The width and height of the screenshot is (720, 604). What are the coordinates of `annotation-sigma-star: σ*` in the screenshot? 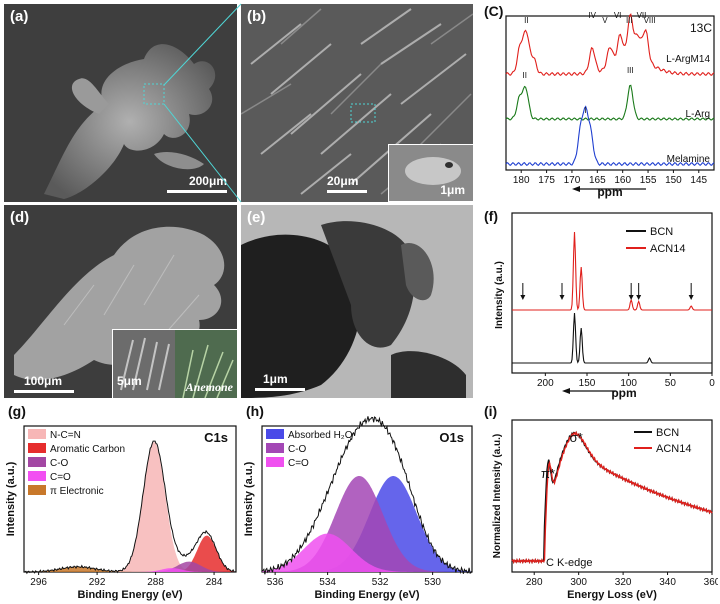 It's located at (576, 437).